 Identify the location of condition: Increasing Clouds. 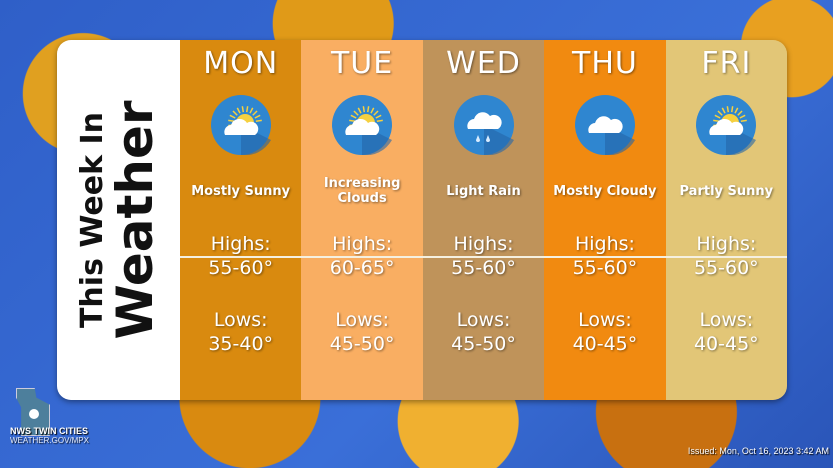
(362, 191).